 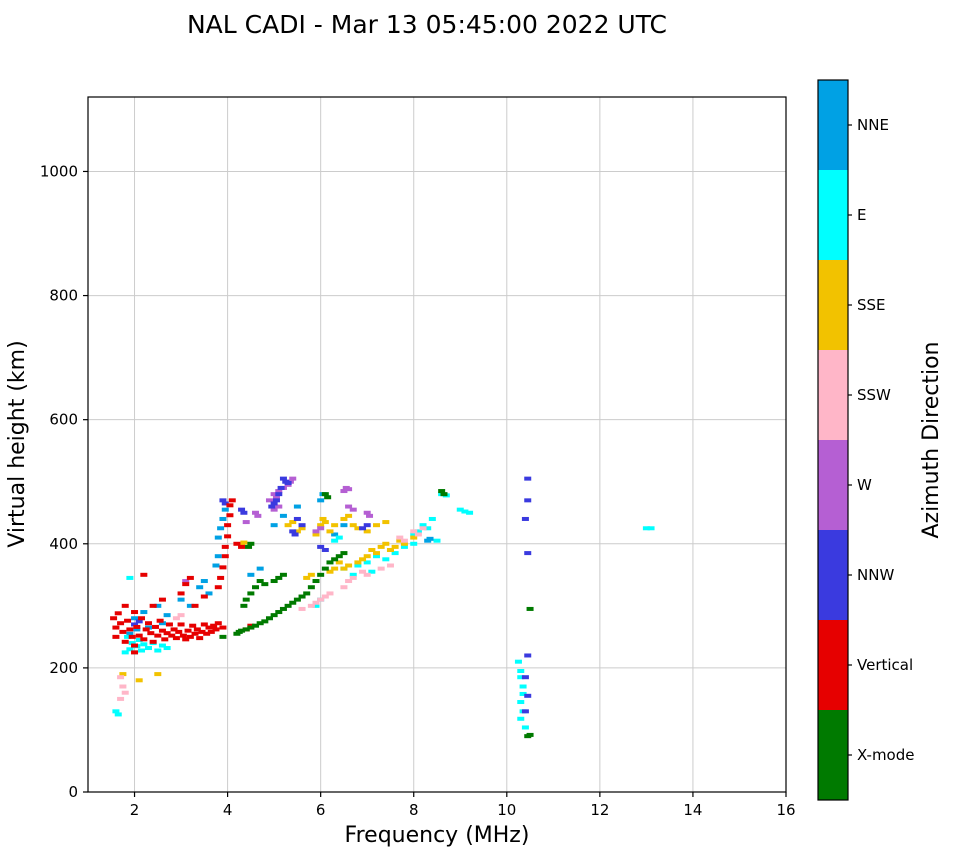 I want to click on series-sse, so click(x=268, y=598).